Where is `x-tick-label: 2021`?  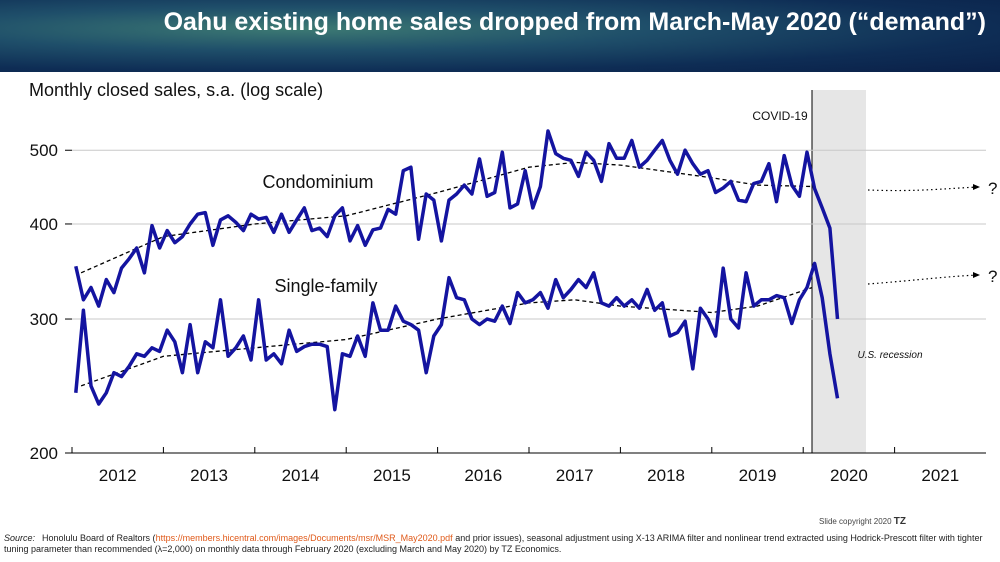 x-tick-label: 2021 is located at coordinates (940, 475).